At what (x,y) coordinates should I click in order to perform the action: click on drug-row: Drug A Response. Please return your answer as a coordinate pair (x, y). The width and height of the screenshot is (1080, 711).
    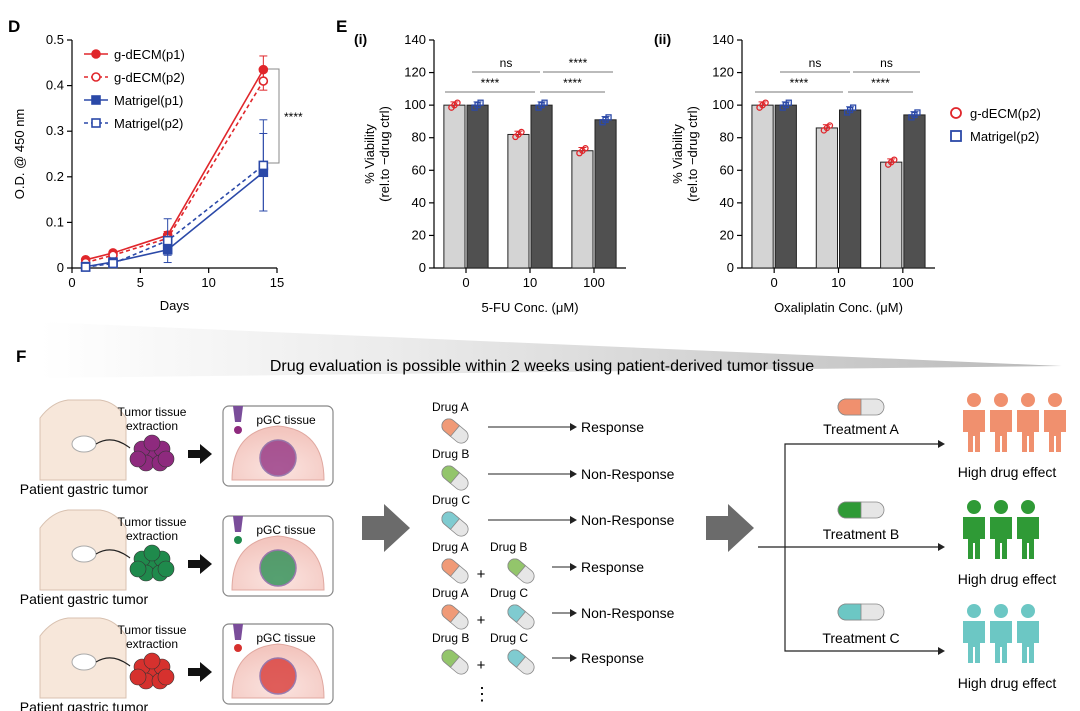
    Looking at the image, I should click on (538, 422).